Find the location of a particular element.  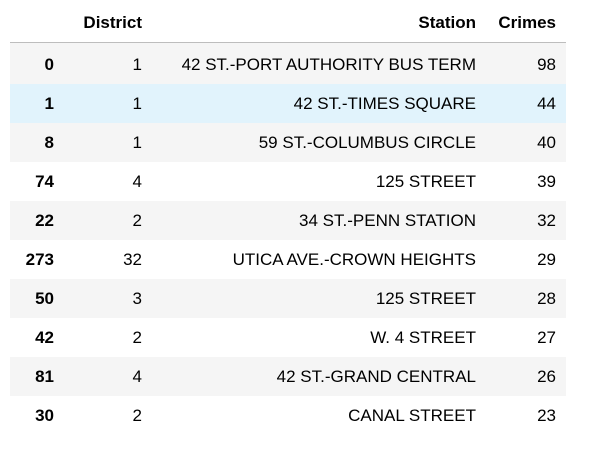

cell-crimes: 44 is located at coordinates (526, 103).